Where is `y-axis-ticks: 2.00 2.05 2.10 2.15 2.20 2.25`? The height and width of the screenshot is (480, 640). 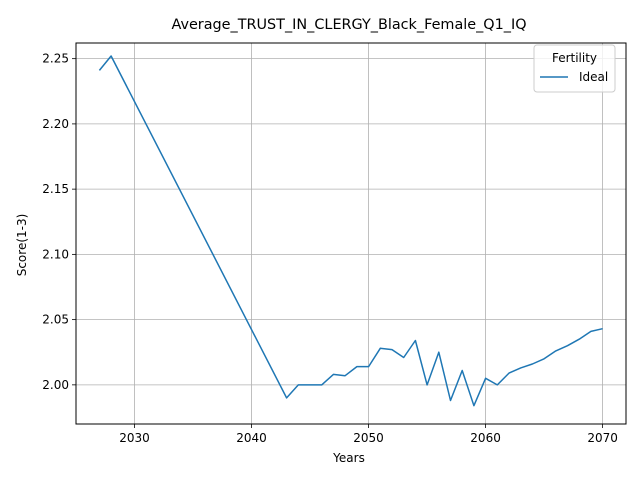
y-axis-ticks: 2.00 2.05 2.10 2.15 2.20 2.25 is located at coordinates (59, 222).